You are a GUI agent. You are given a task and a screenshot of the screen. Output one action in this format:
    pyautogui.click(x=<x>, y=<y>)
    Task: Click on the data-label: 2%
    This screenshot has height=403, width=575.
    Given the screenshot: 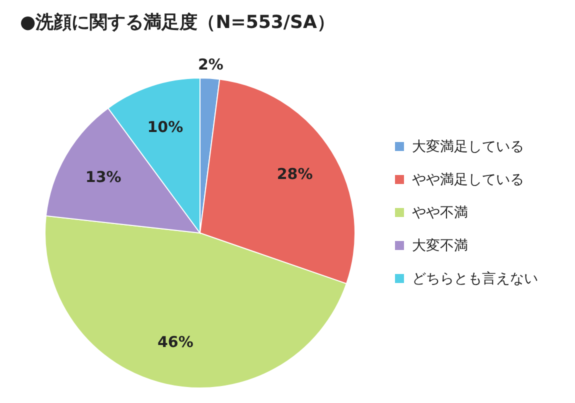 What is the action you would take?
    pyautogui.click(x=211, y=64)
    